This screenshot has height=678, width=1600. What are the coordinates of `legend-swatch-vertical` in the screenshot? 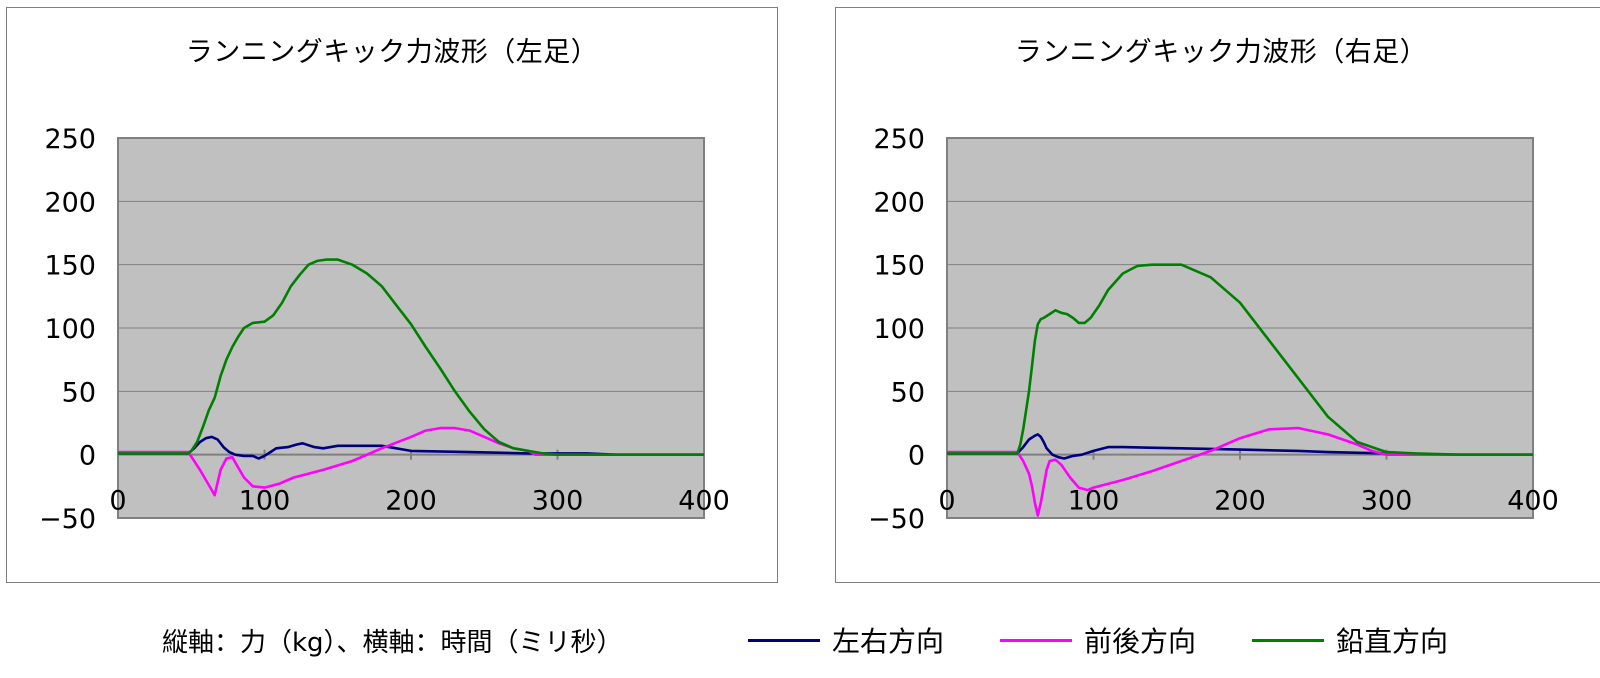 It's located at (1288, 640).